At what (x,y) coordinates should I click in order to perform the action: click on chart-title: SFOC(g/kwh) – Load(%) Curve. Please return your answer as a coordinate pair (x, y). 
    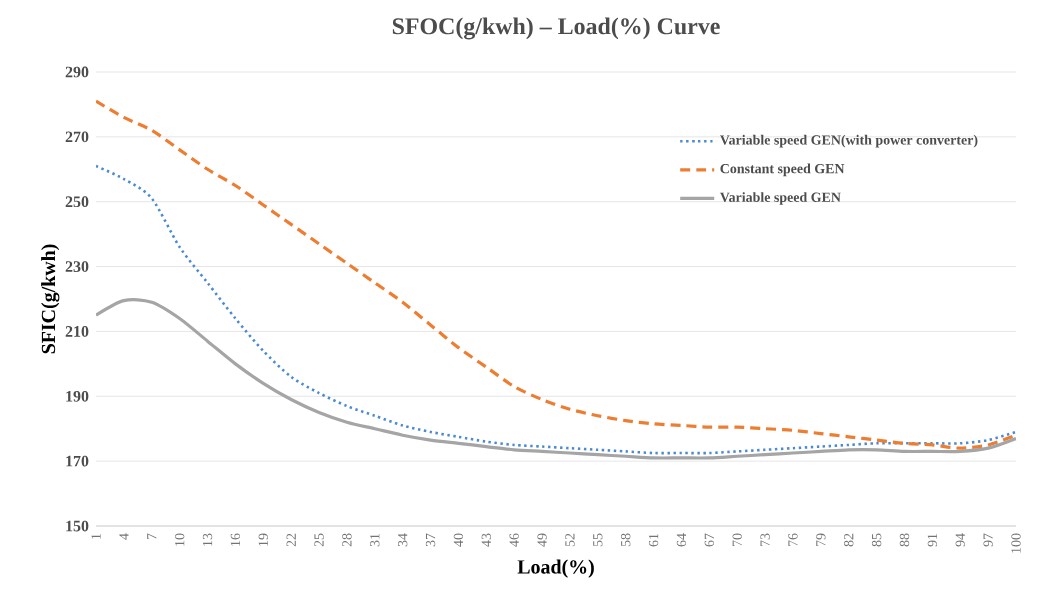
    Looking at the image, I should click on (556, 28).